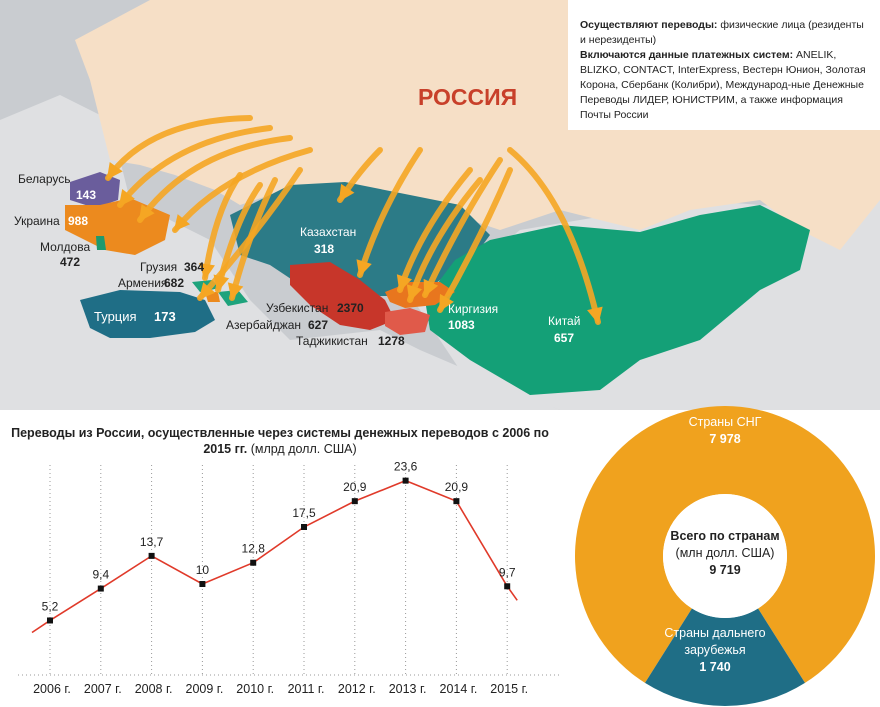 The width and height of the screenshot is (880, 707). Describe the element at coordinates (78, 221) in the screenshot. I see `label-ukraine-value: 988` at that location.